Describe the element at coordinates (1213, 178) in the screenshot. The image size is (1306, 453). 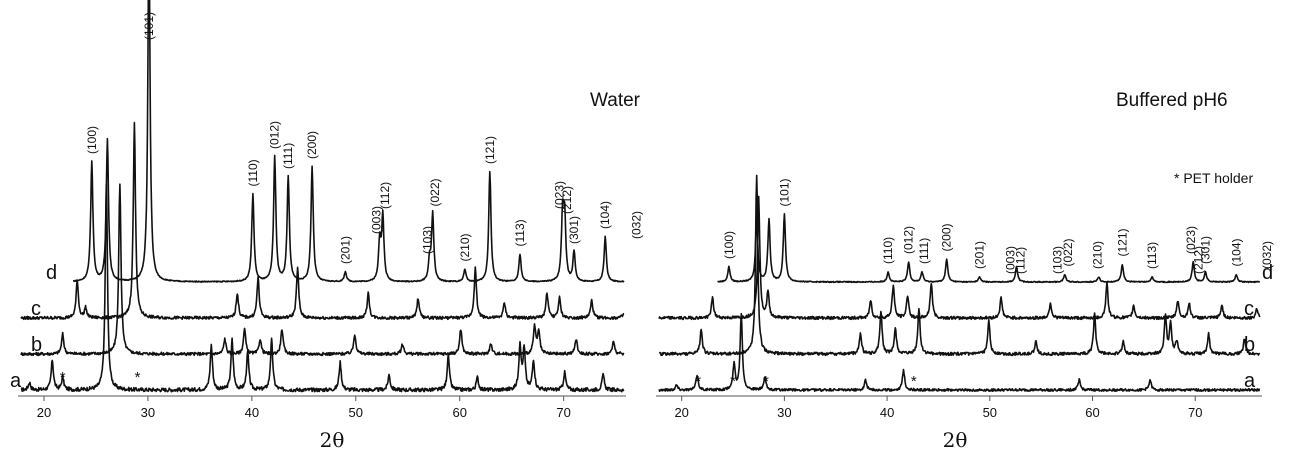
I see `pet-holder-note: * PET holder` at that location.